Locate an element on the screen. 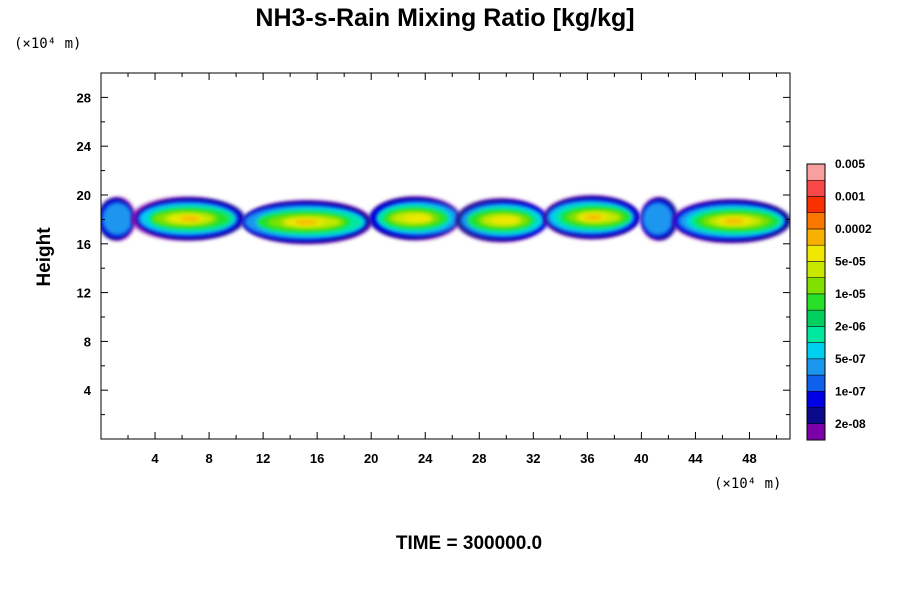 This screenshot has height=600, width=900. x-tick-label: 48 is located at coordinates (749, 458).